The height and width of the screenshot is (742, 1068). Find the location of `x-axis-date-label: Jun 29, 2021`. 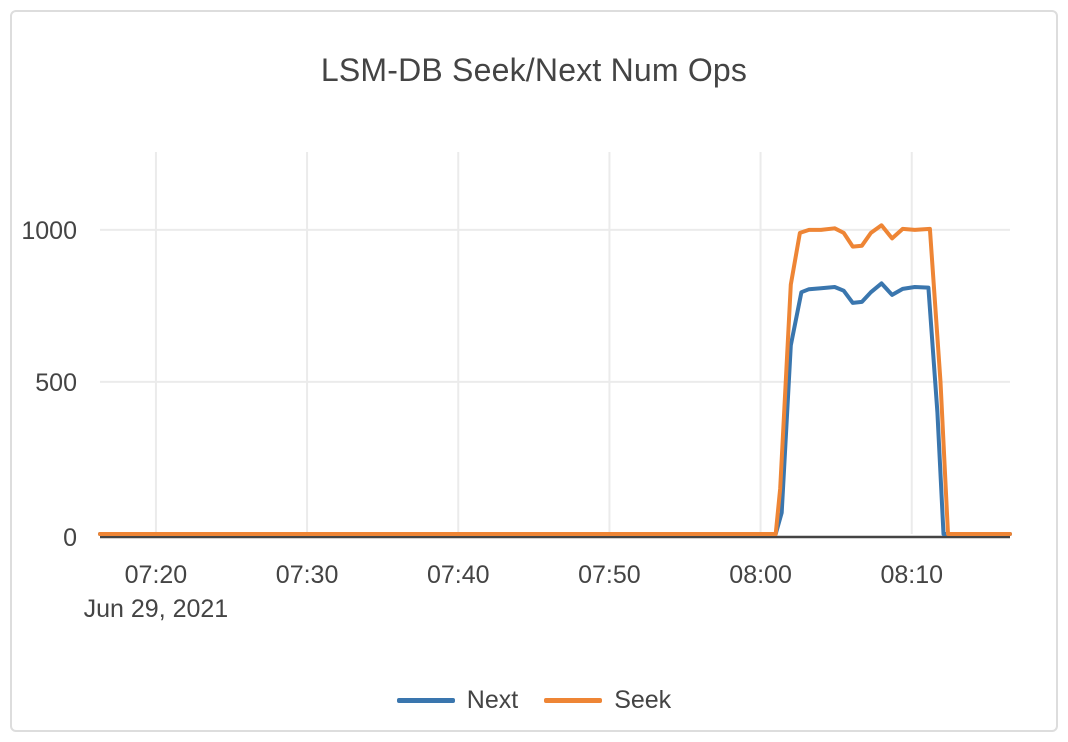

x-axis-date-label: Jun 29, 2021 is located at coordinates (156, 609).